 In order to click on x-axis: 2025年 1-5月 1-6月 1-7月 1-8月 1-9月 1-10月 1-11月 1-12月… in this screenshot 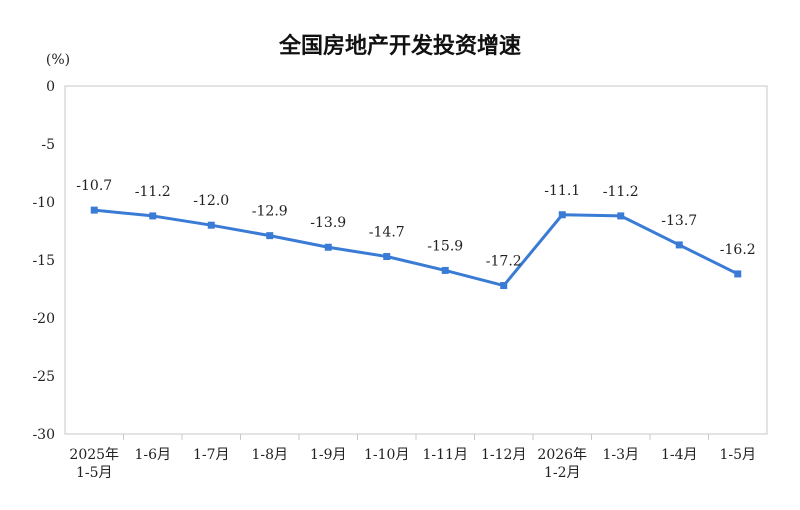, I will do `click(412, 457)`.